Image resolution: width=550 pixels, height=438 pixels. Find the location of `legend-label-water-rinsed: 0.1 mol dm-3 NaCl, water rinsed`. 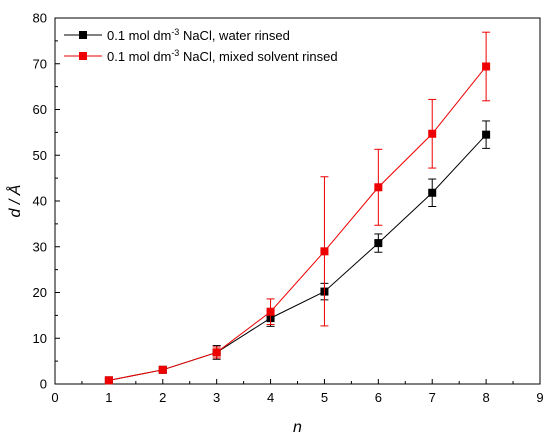

legend-label-water-rinsed: 0.1 mol dm-3 NaCl, water rinsed is located at coordinates (198, 35).